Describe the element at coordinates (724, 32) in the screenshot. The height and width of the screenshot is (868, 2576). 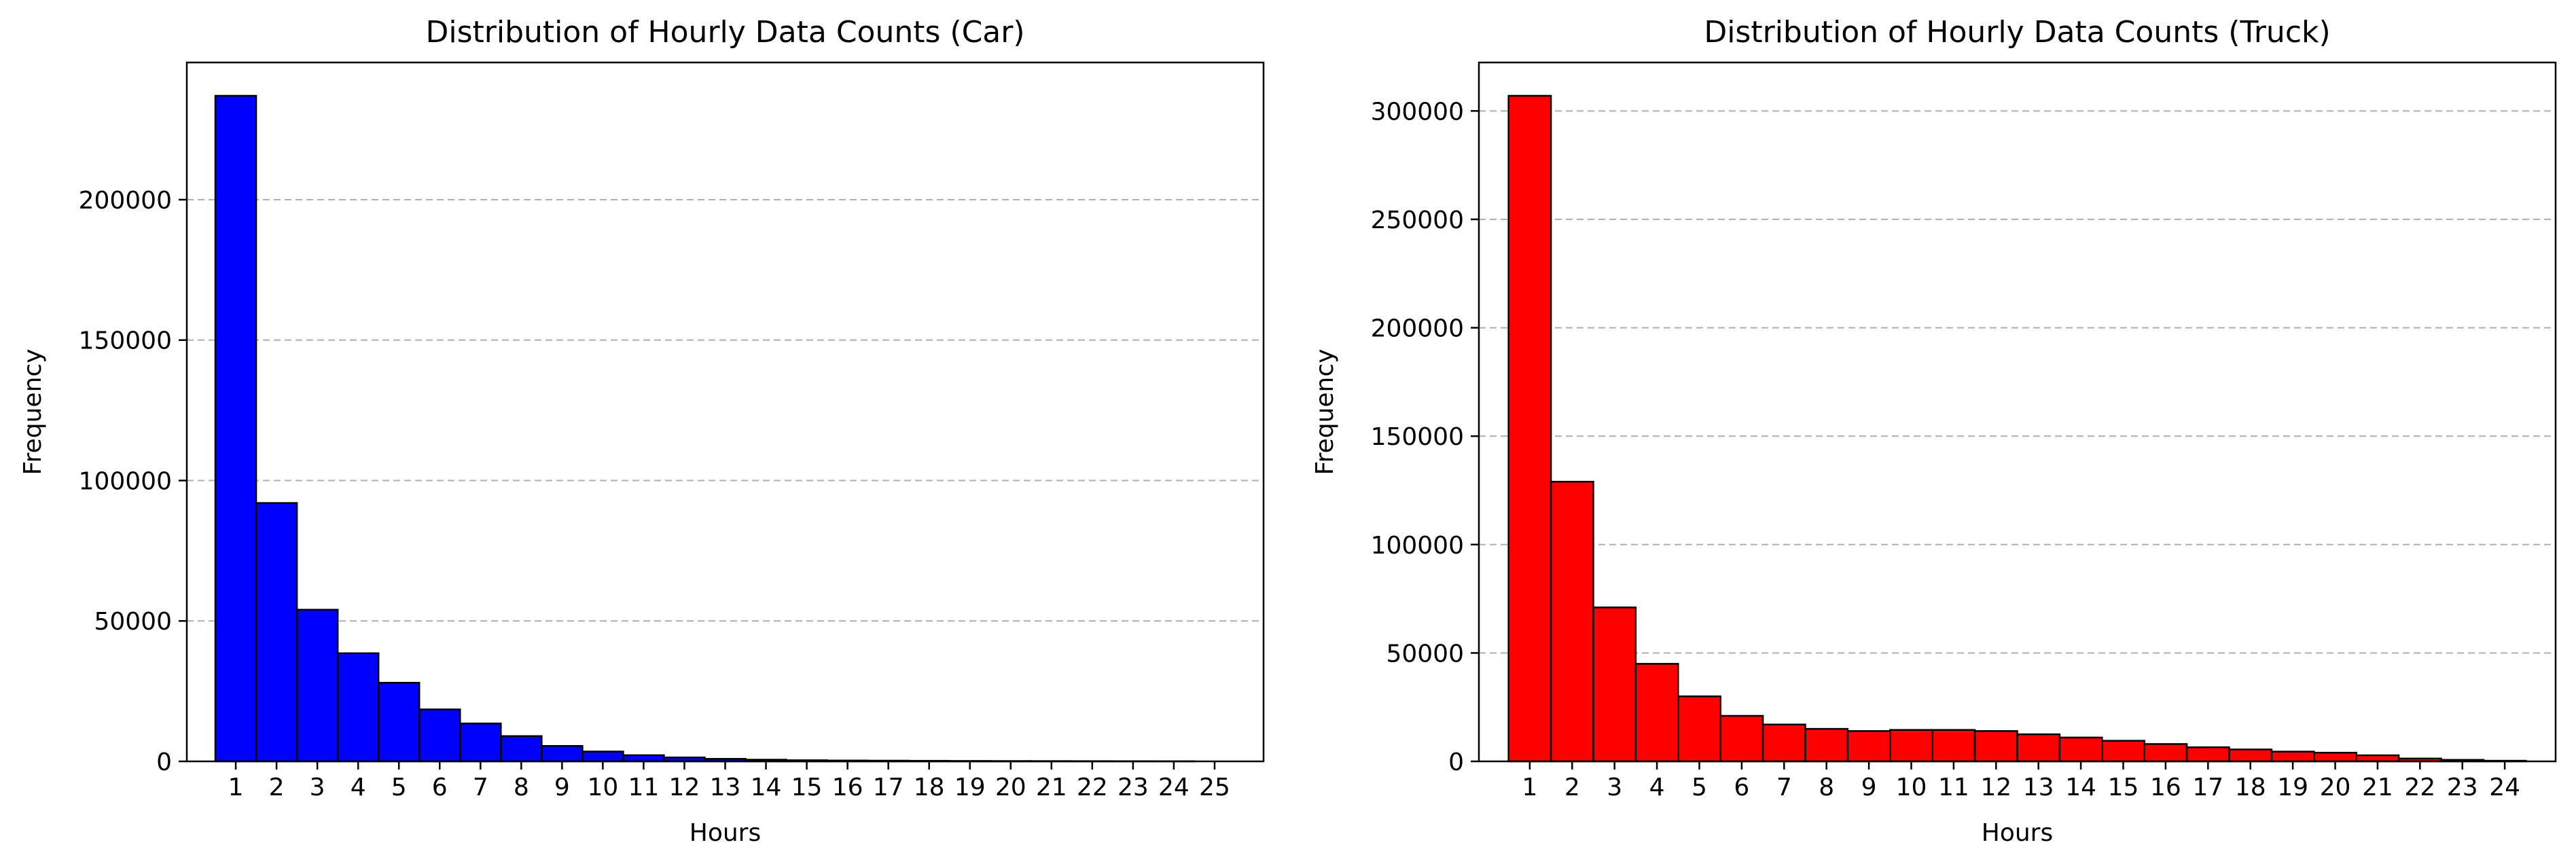
I see `chart-title: Distribution of Hourly Data Counts (Car)` at that location.